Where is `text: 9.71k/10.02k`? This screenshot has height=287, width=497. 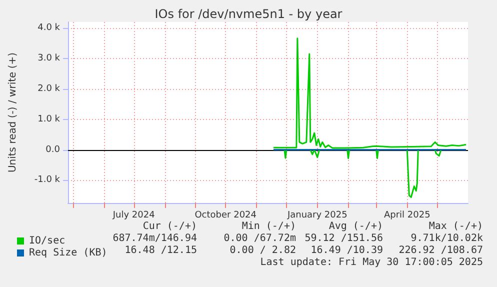 text: 9.71k/10.02k is located at coordinates (446, 239).